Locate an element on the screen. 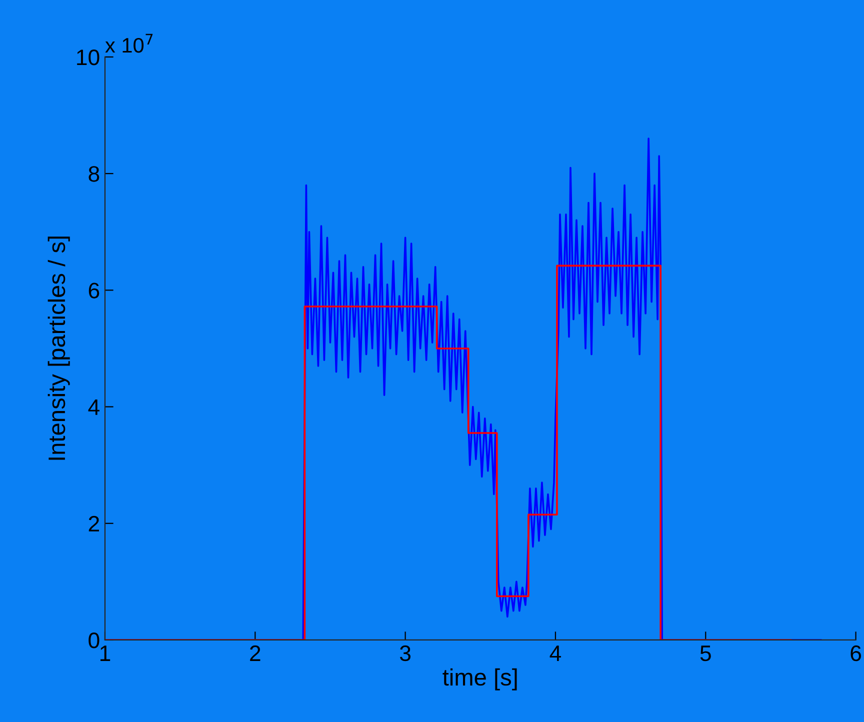 The width and height of the screenshot is (864, 722). x-tick-label: 1 is located at coordinates (105, 653).